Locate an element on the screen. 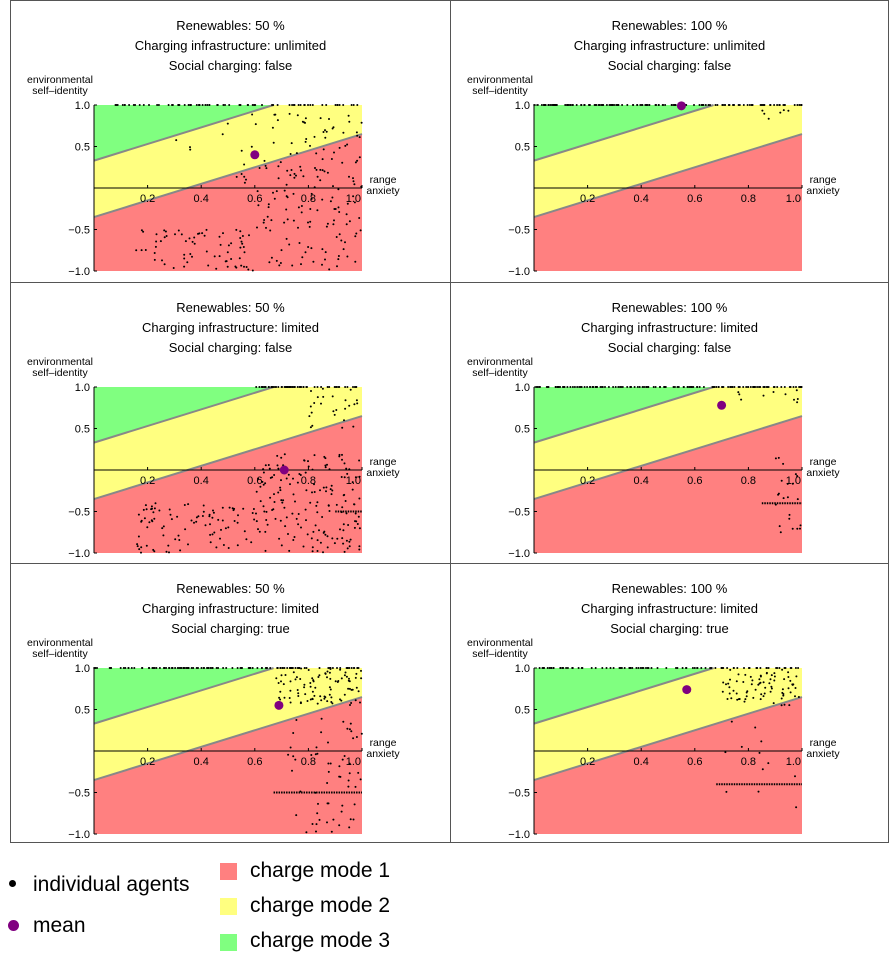 Image resolution: width=890 pixels, height=953 pixels. x-tick-label: 0.8 is located at coordinates (308, 199).